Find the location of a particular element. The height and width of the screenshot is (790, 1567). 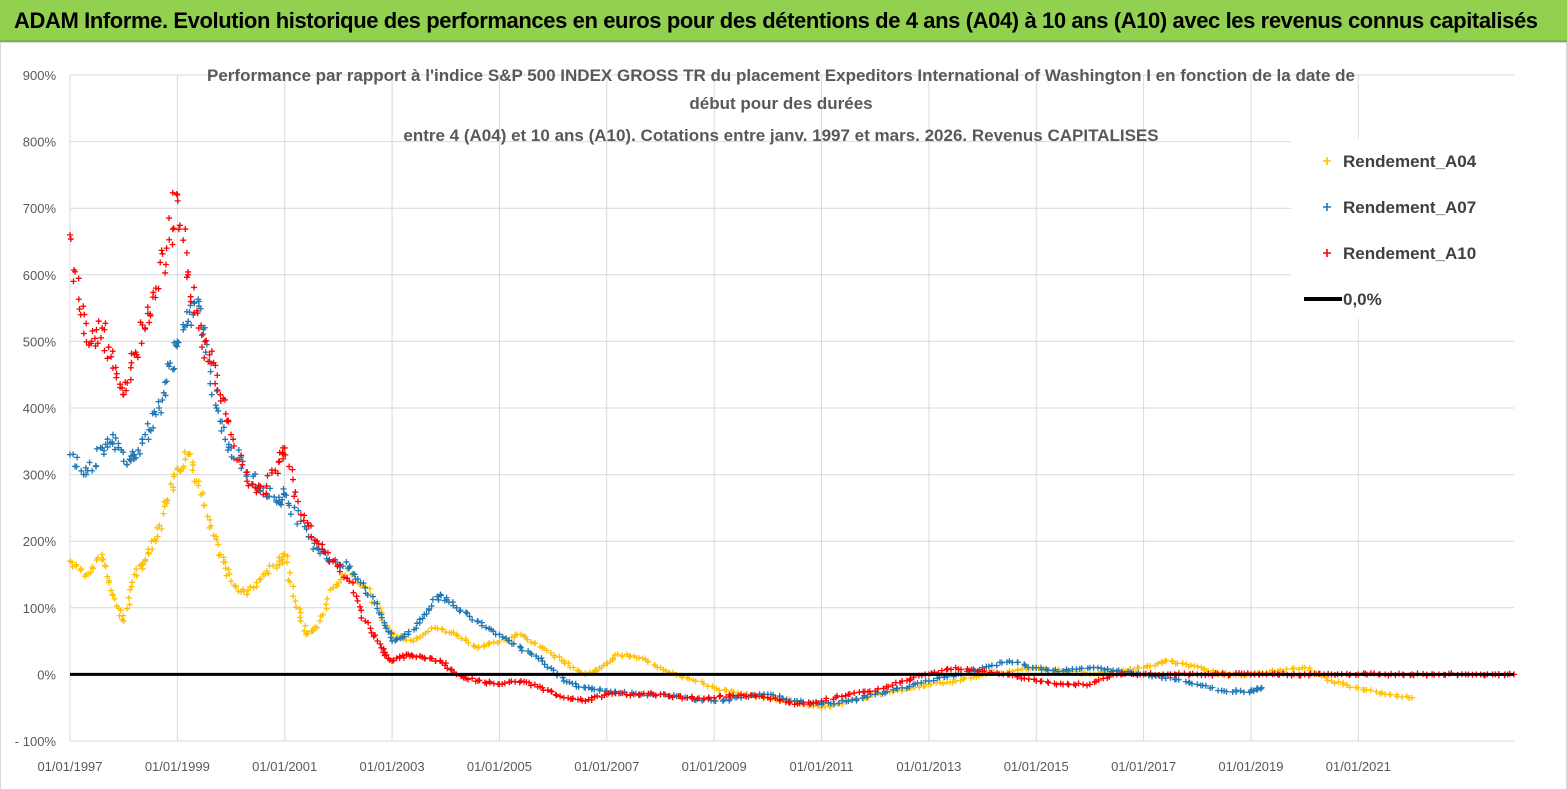

legend-marker-Rendement_A10 is located at coordinates (1327, 253).